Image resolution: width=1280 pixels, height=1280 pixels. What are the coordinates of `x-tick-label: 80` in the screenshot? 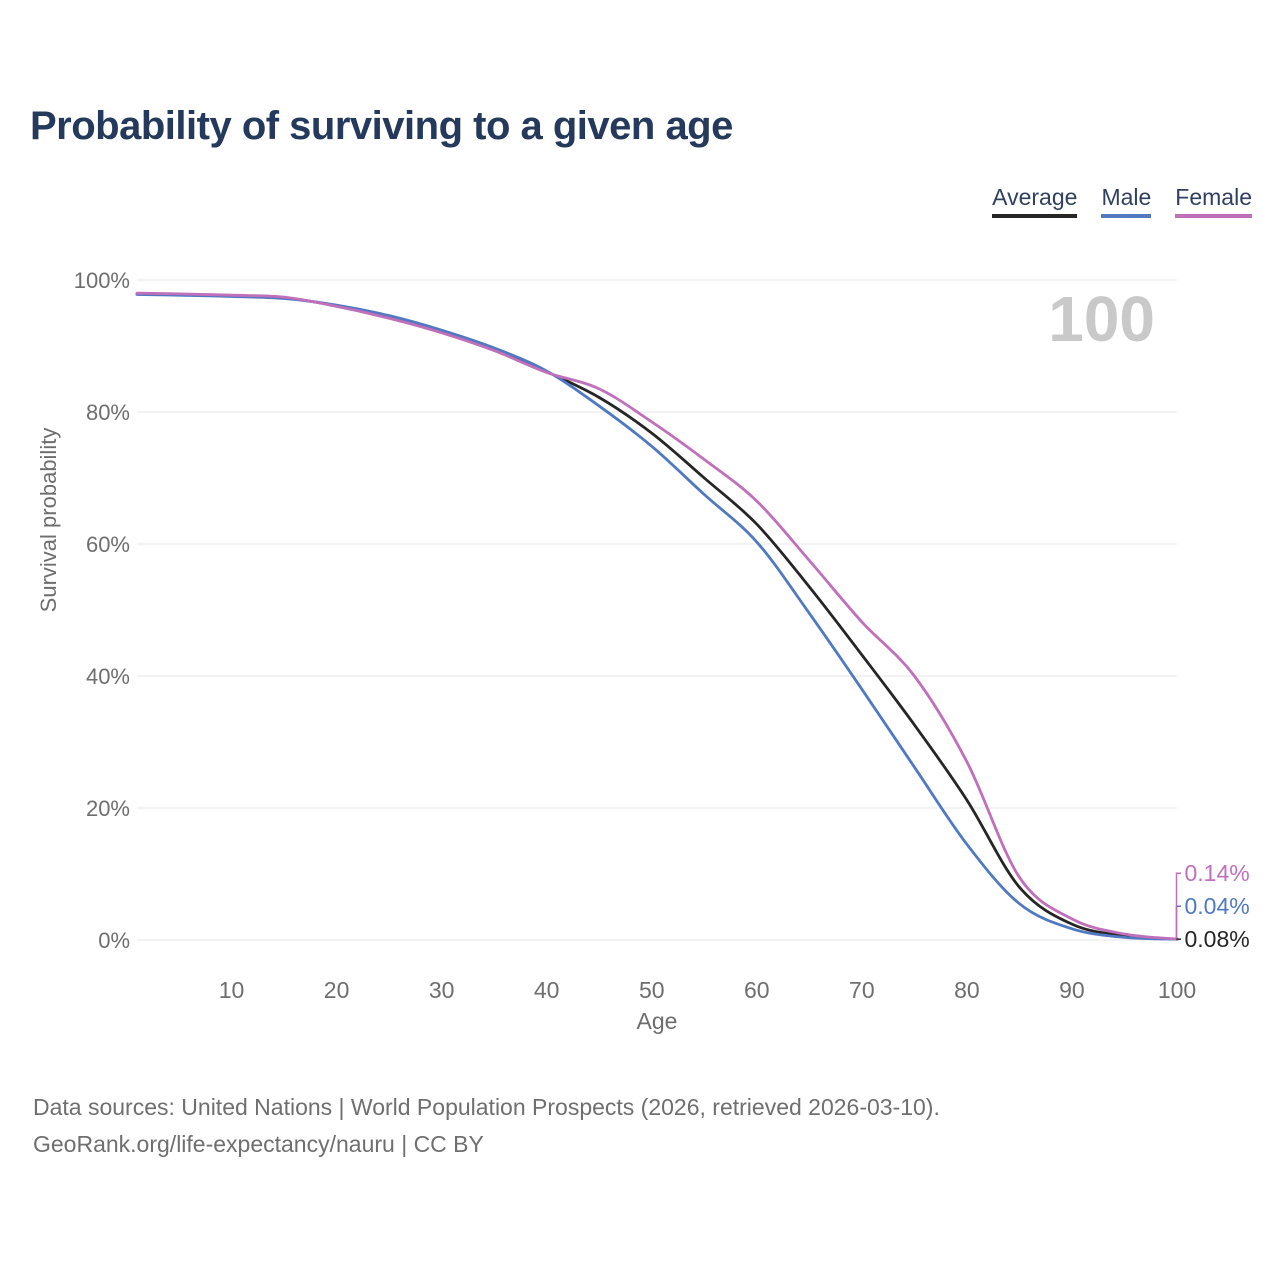 It's located at (967, 990).